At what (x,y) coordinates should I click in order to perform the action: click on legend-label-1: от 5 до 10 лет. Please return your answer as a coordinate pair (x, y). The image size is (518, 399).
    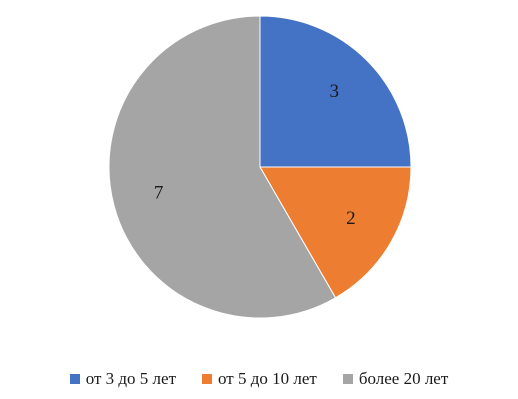
    Looking at the image, I should click on (267, 378).